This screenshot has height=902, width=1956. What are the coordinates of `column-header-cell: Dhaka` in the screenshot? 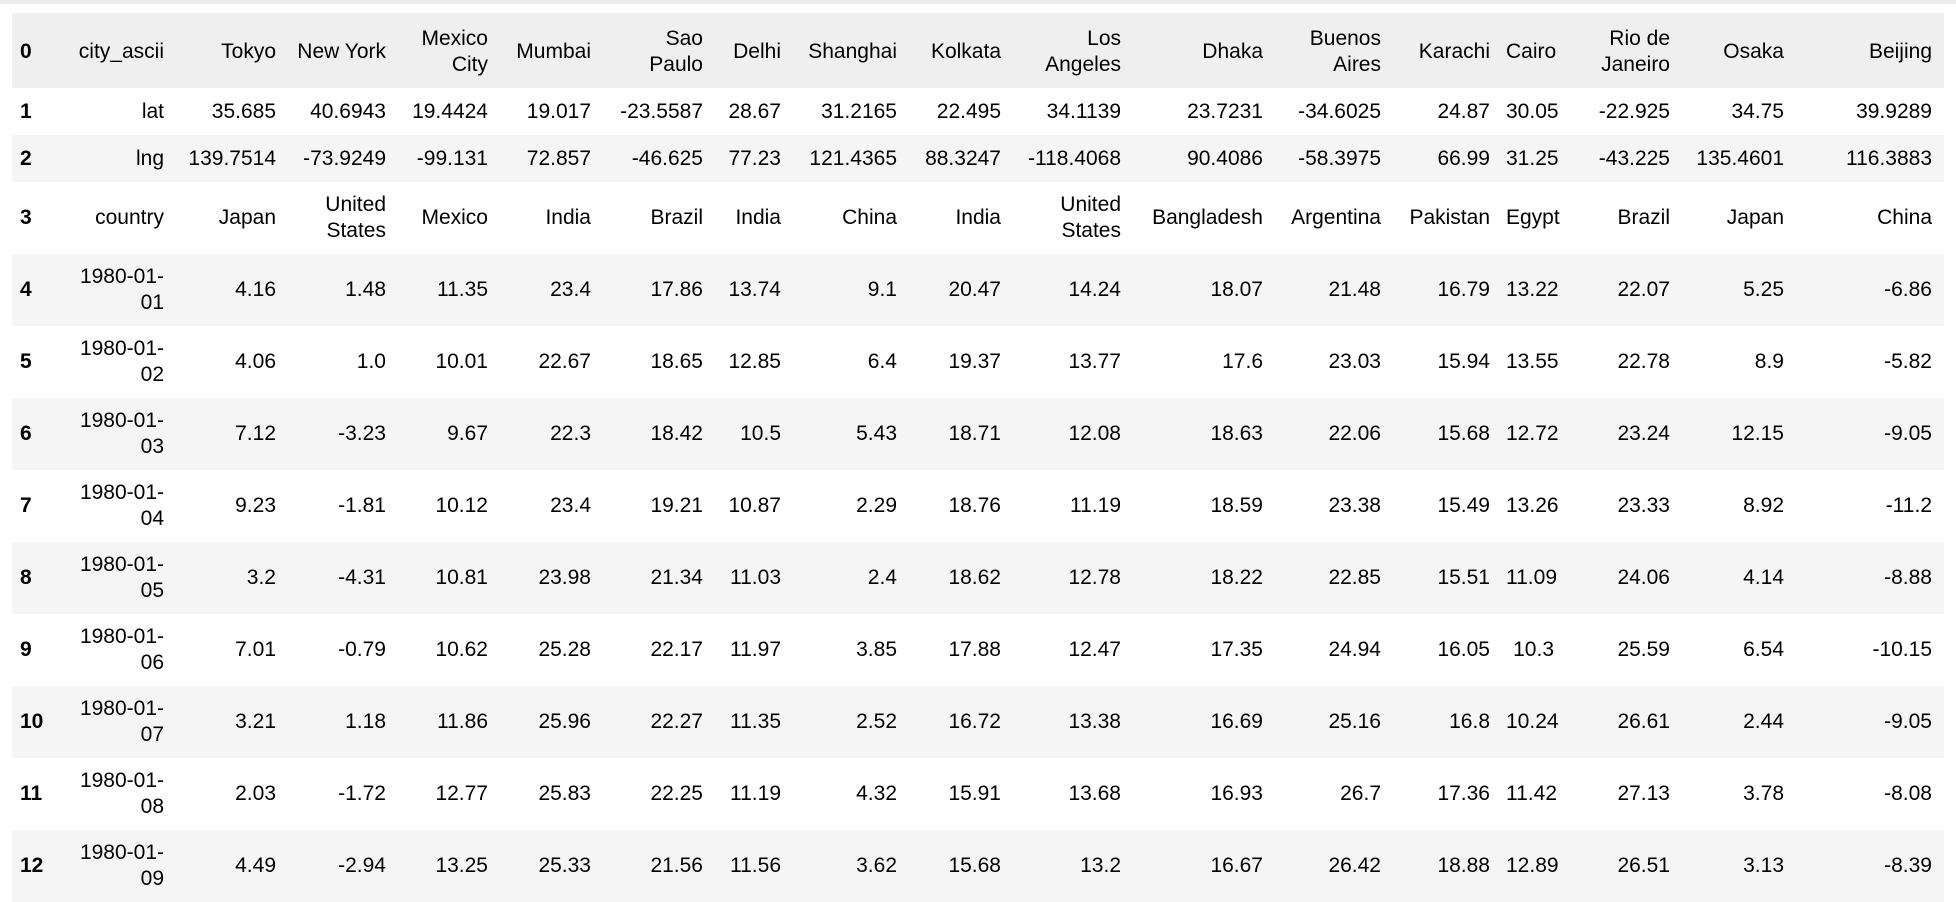 It's located at (1232, 51).